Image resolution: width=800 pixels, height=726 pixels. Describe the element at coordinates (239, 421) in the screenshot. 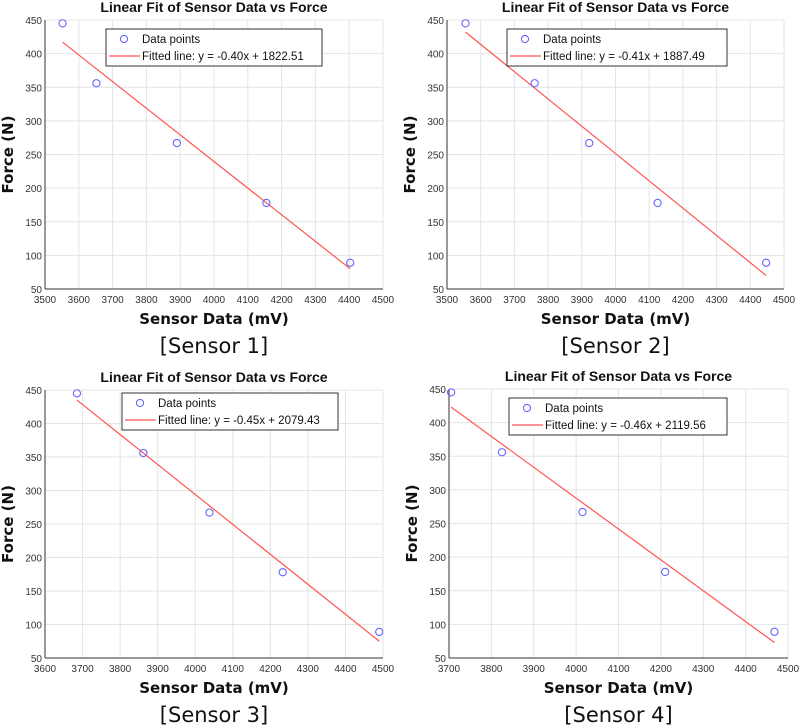

I see `legend-label-fitted-line: Fitted line: y = -0.45x + 2079.43` at that location.